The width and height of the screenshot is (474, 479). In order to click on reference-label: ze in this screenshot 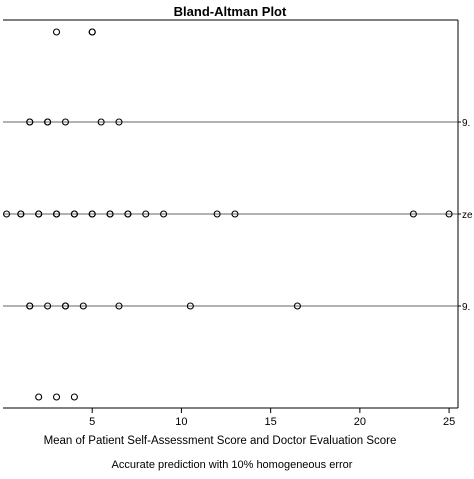, I will do `click(467, 215)`.